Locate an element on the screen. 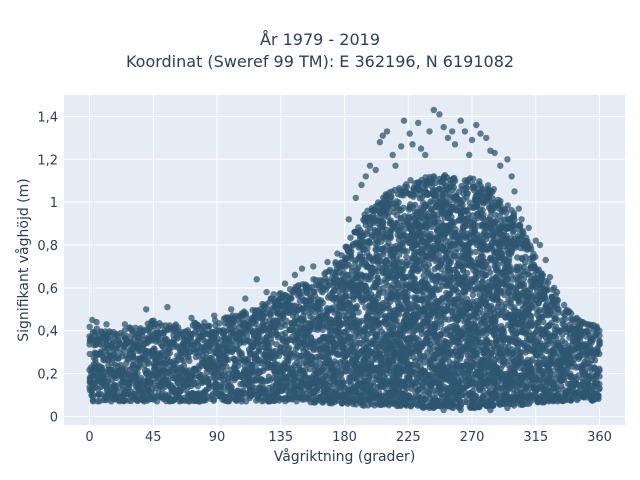 This screenshot has height=480, width=640. chart-title: År 1979 - 2019 is located at coordinates (320, 39).